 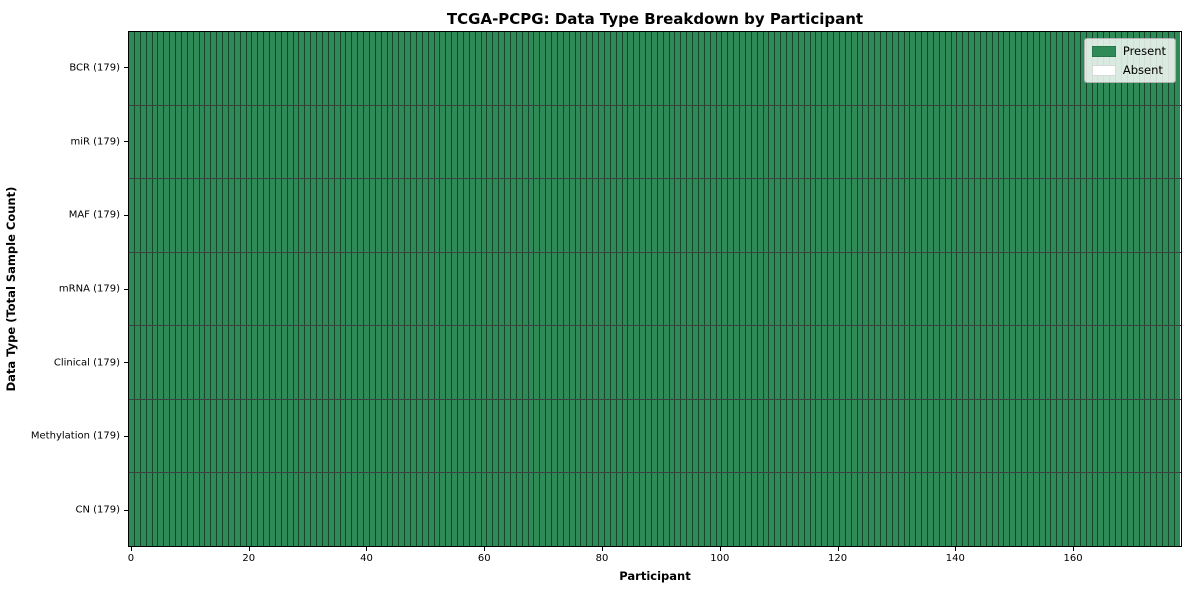 What do you see at coordinates (655, 141) in the screenshot?
I see `heatmap-row-mir` at bounding box center [655, 141].